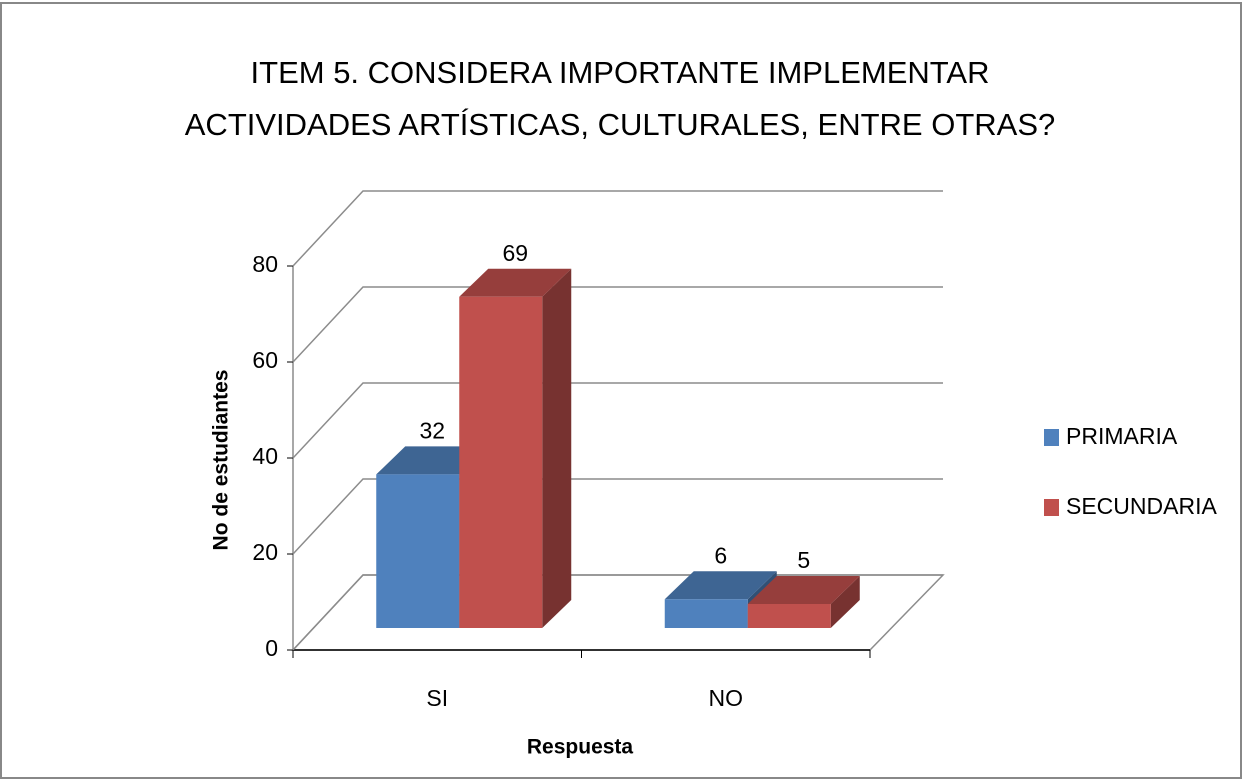 The height and width of the screenshot is (780, 1244). I want to click on data-label: 6, so click(720, 555).